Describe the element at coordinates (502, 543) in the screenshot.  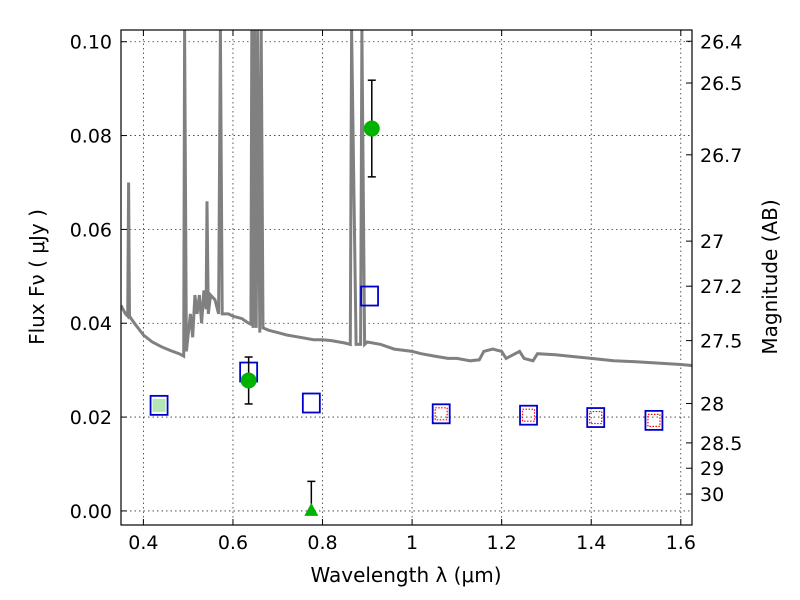
I see `x-tick-label: 1.2` at that location.